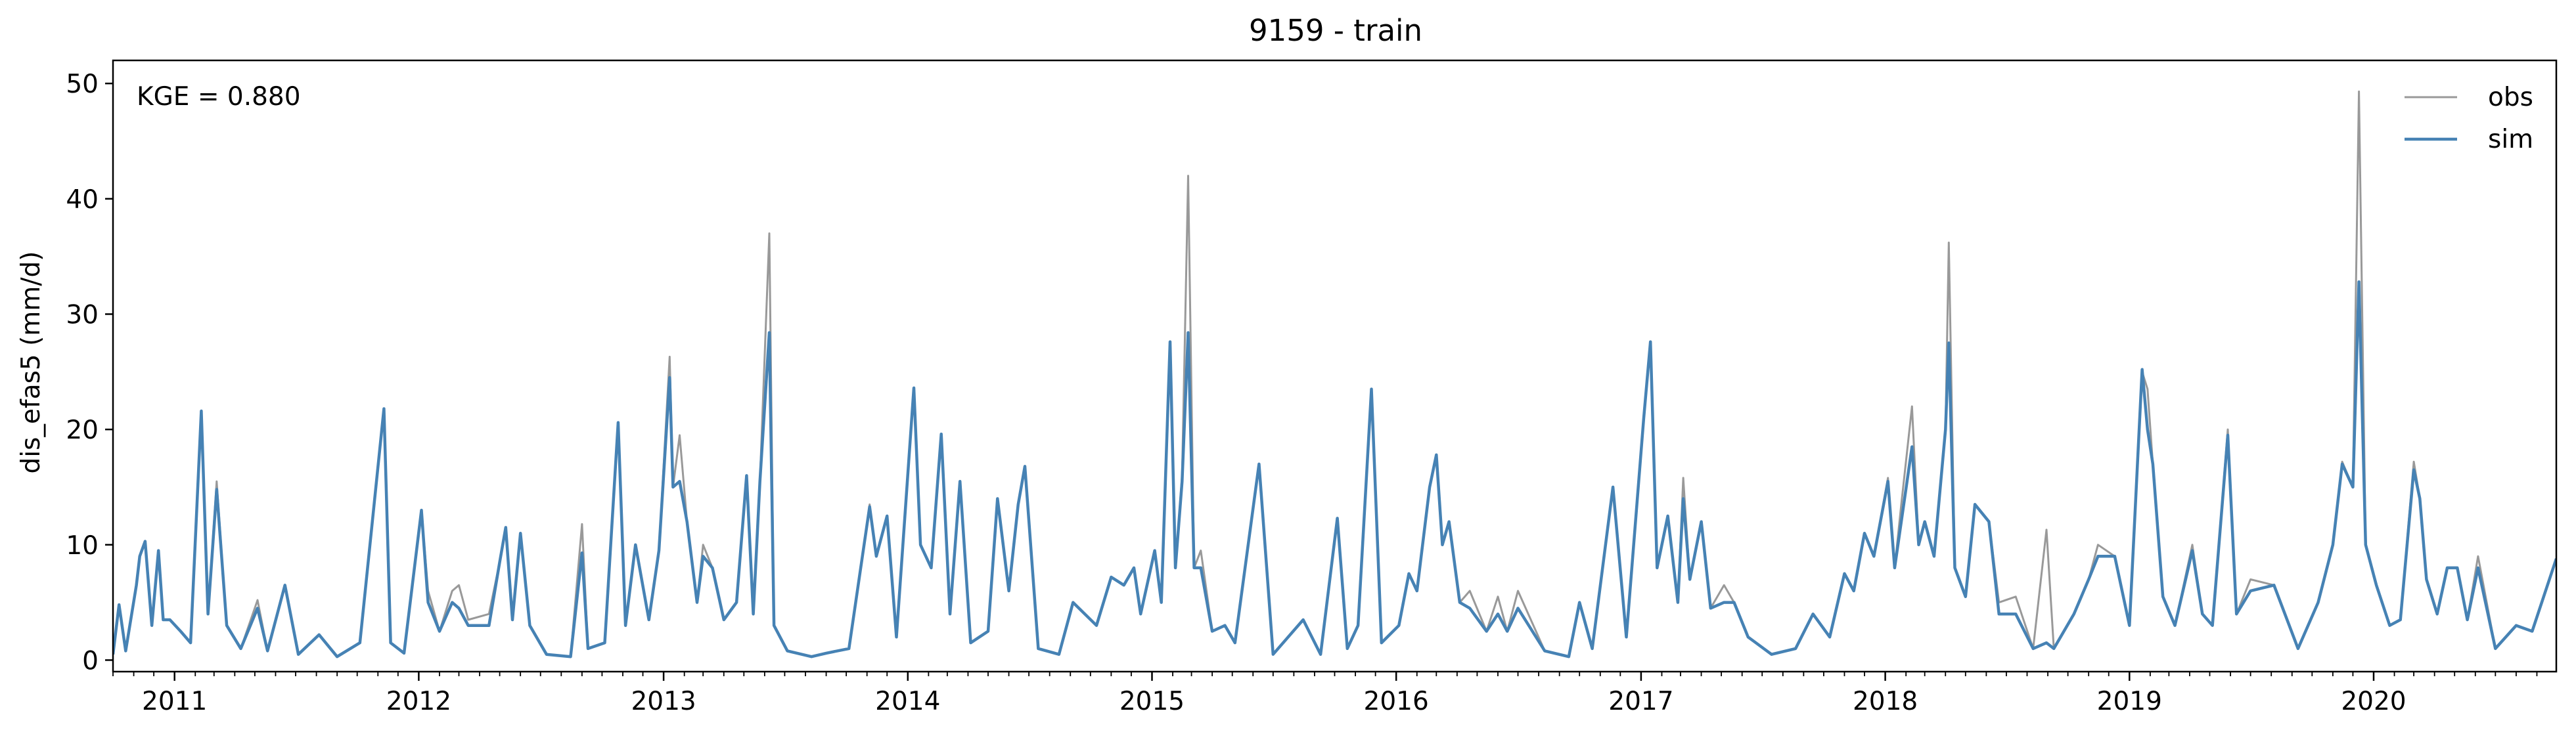 The height and width of the screenshot is (734, 2576). What do you see at coordinates (2129, 701) in the screenshot?
I see `x-tick-label: 2019` at bounding box center [2129, 701].